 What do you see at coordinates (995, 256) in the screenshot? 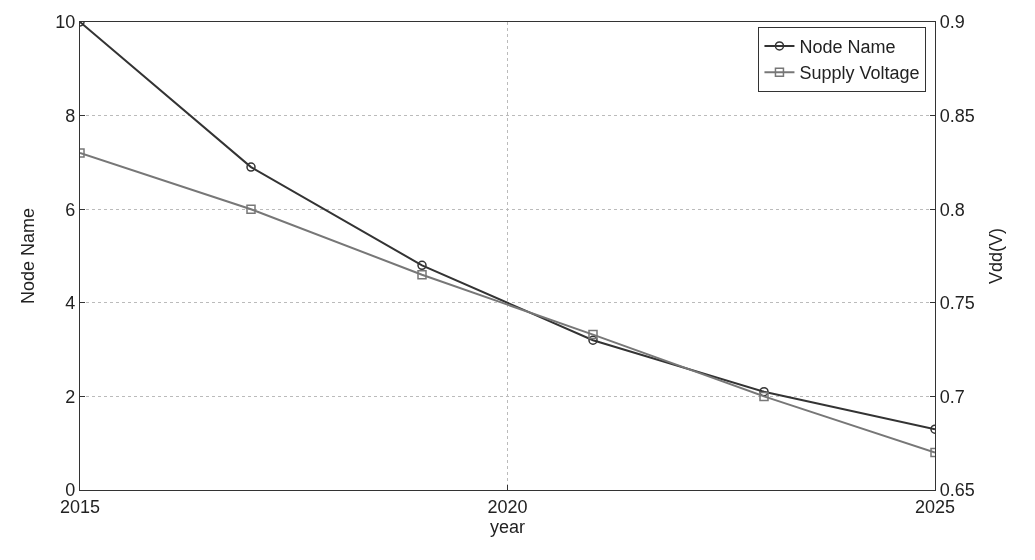
I see `y2-axis-title: Vdd(V)` at bounding box center [995, 256].